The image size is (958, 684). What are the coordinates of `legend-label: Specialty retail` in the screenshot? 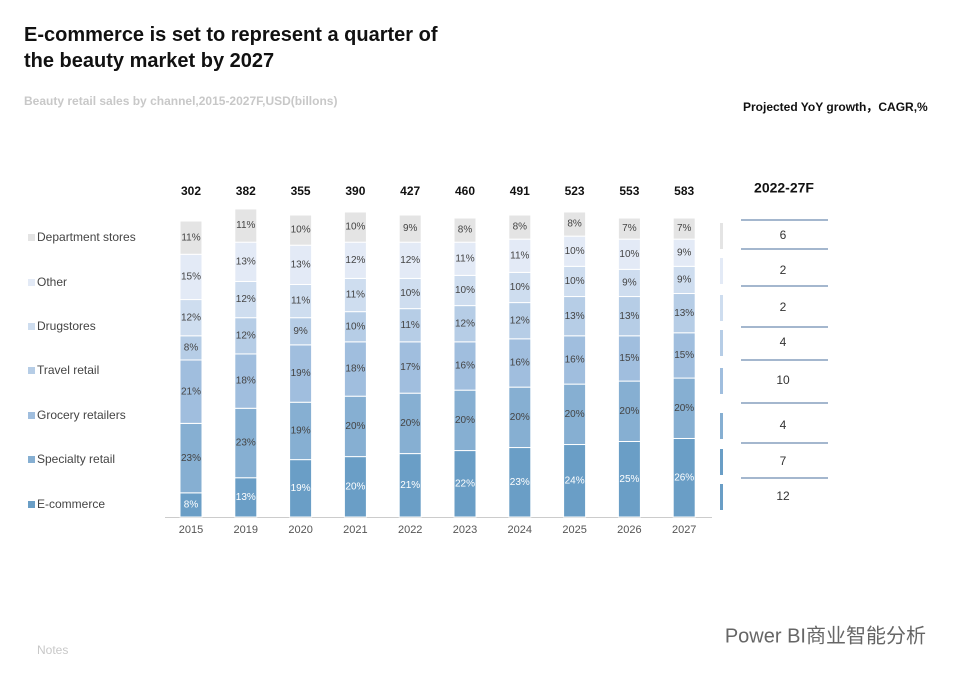 It's located at (76, 459).